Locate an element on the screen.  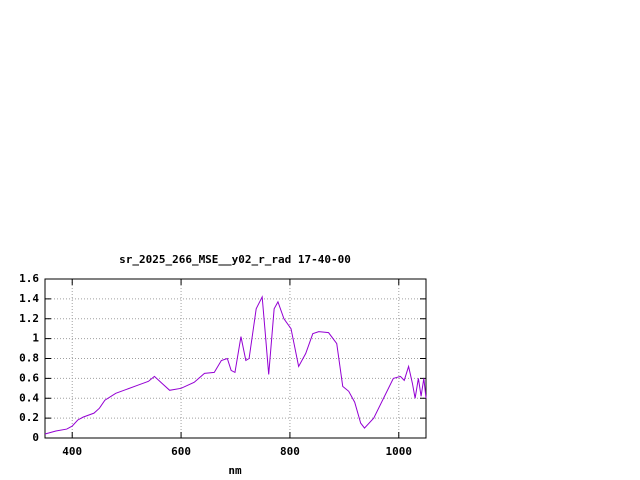
y-tick-label: 1.2 is located at coordinates (29, 318).